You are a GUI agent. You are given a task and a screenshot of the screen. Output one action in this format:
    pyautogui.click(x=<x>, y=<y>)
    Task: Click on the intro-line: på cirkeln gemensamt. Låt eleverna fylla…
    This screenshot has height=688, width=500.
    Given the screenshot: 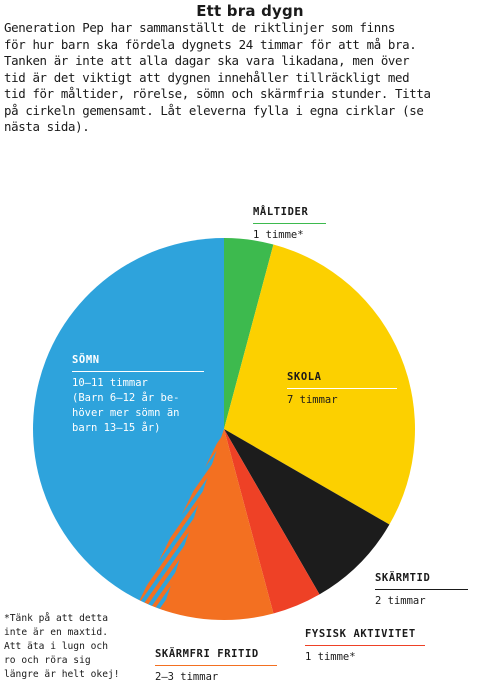 What is the action you would take?
    pyautogui.click(x=214, y=110)
    